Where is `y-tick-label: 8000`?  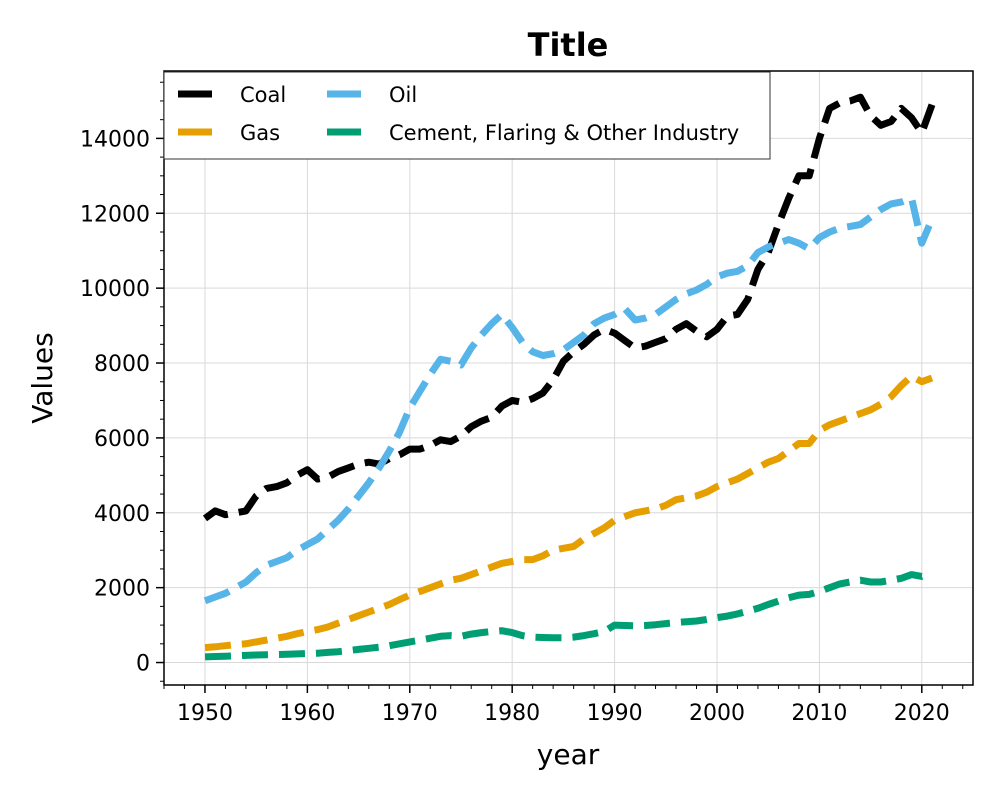 y-tick-label: 8000 is located at coordinates (122, 364).